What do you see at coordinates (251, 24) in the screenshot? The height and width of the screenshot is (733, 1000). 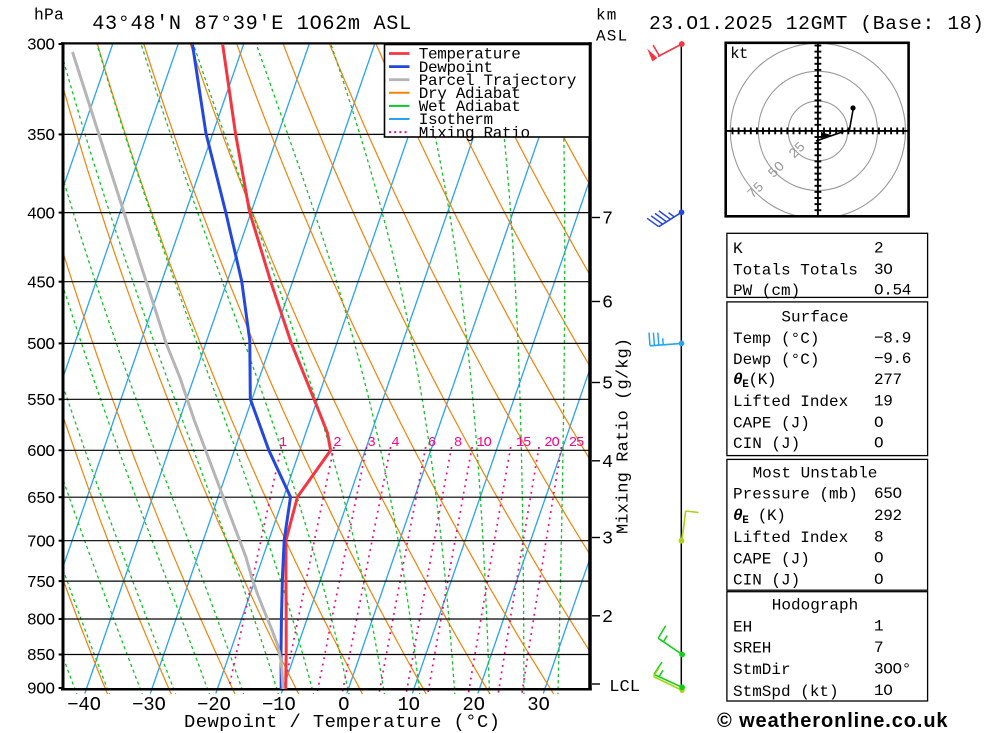 I see `svg-text: 43°48'N 87°39'E 1O62m ASL` at bounding box center [251, 24].